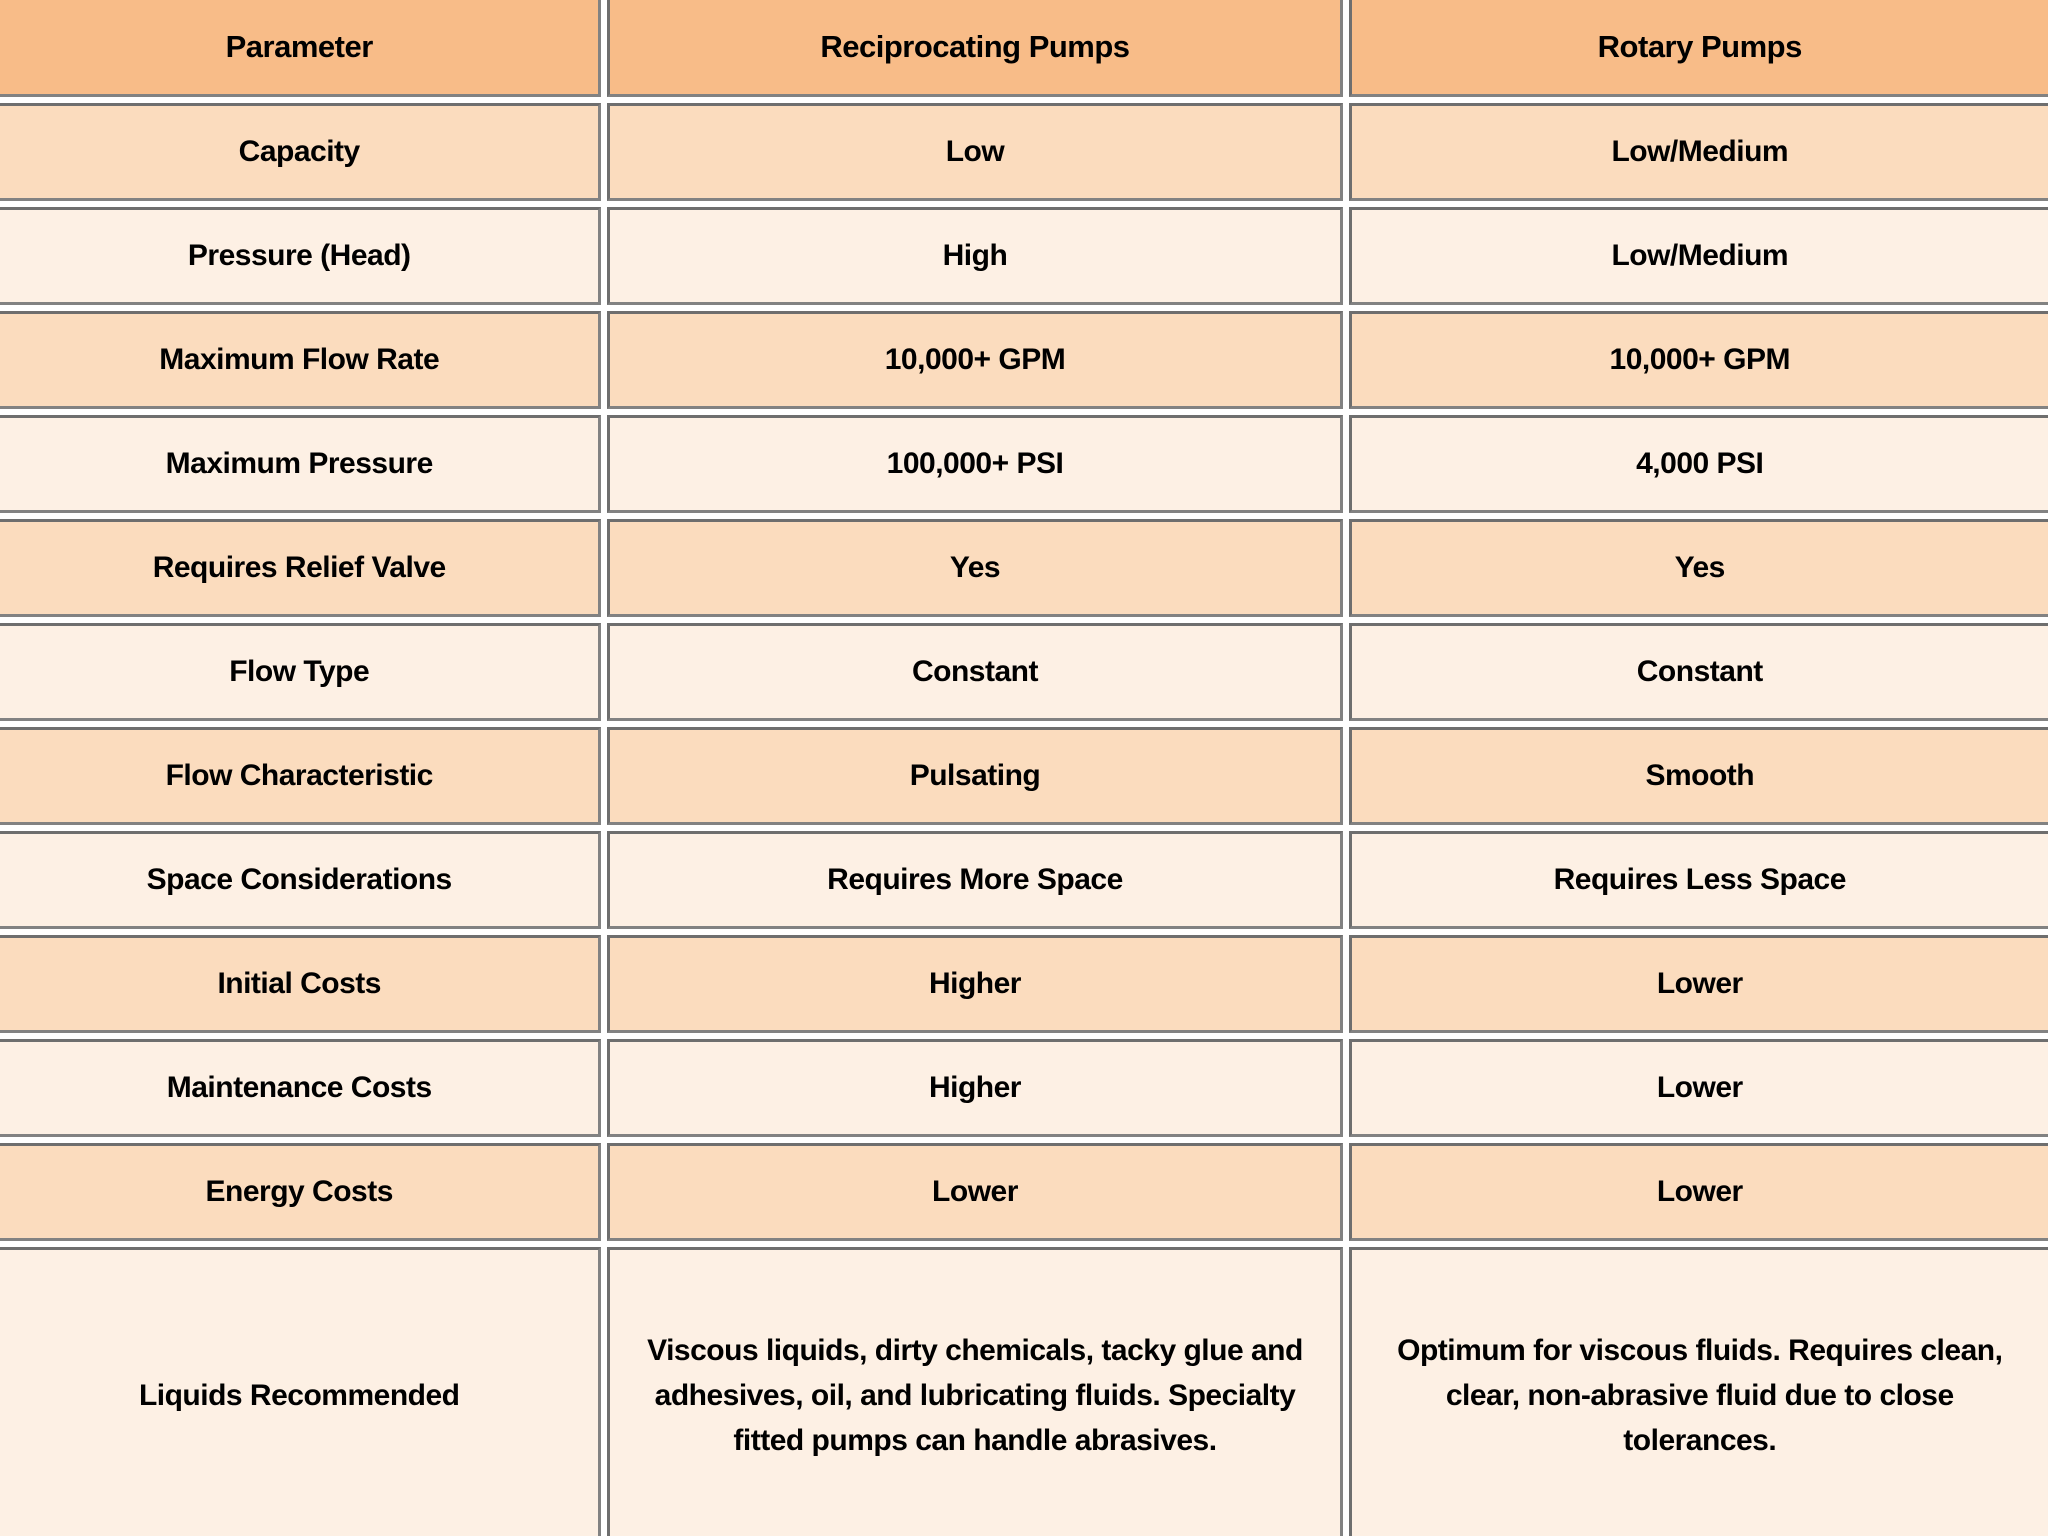 This screenshot has width=2048, height=1536. What do you see at coordinates (301, 256) in the screenshot?
I see `parameter-cell: Pressure (Head)` at bounding box center [301, 256].